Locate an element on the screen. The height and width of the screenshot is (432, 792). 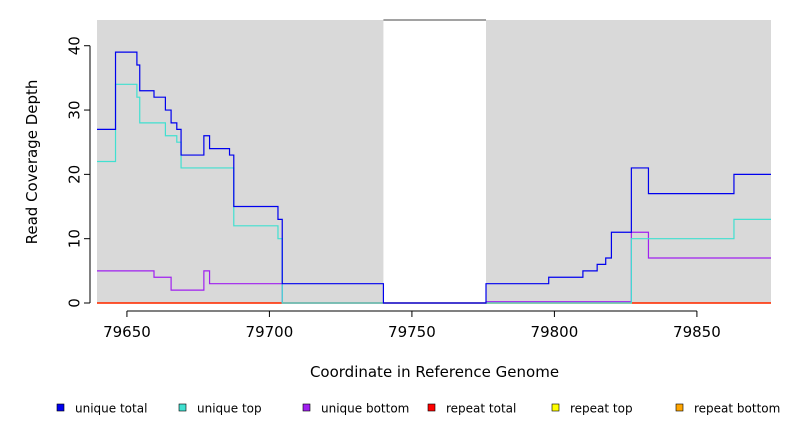
legend-item-repeat-bottom: repeat bottom is located at coordinates (727, 409).